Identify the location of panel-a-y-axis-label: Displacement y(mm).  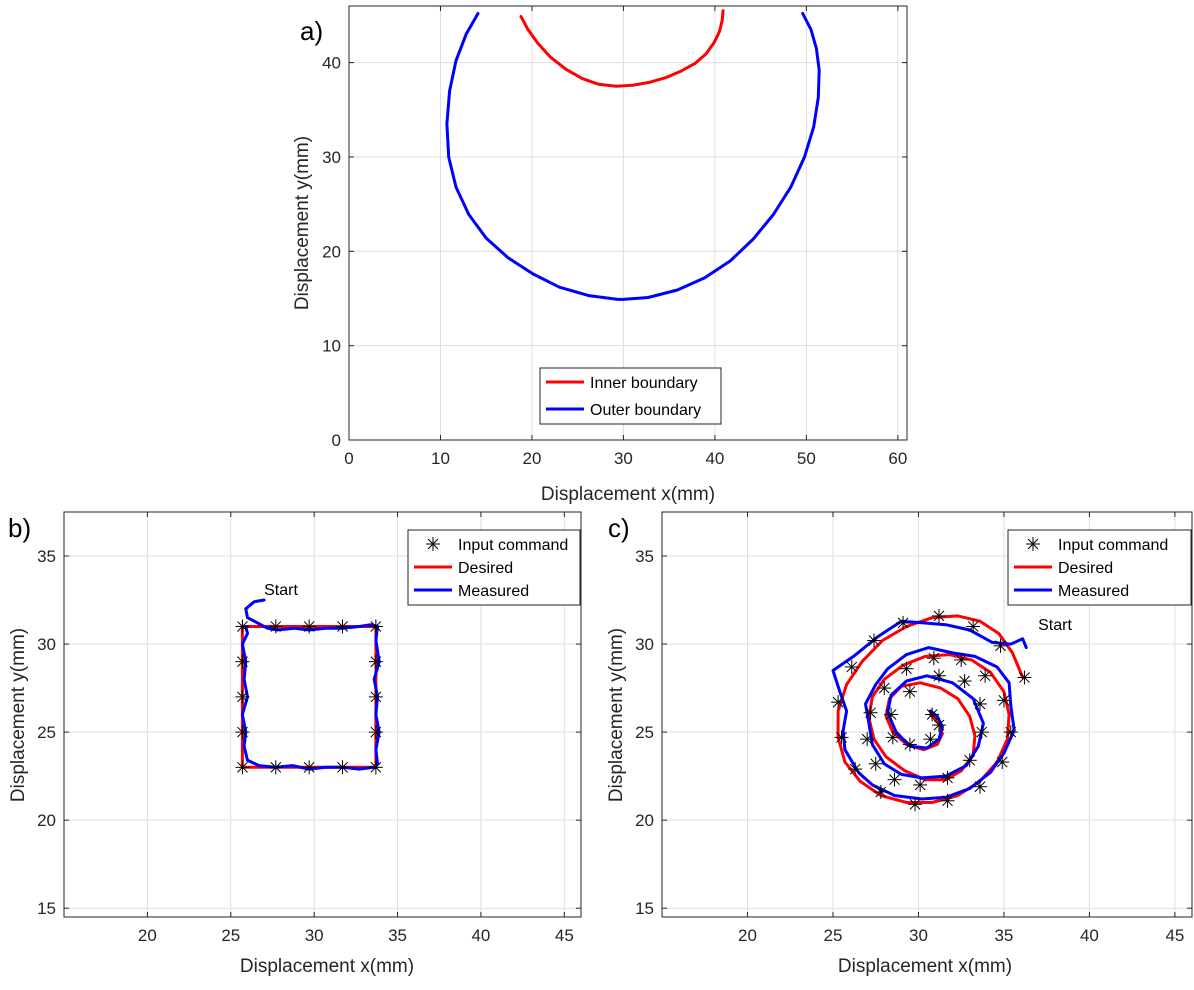
(302, 223).